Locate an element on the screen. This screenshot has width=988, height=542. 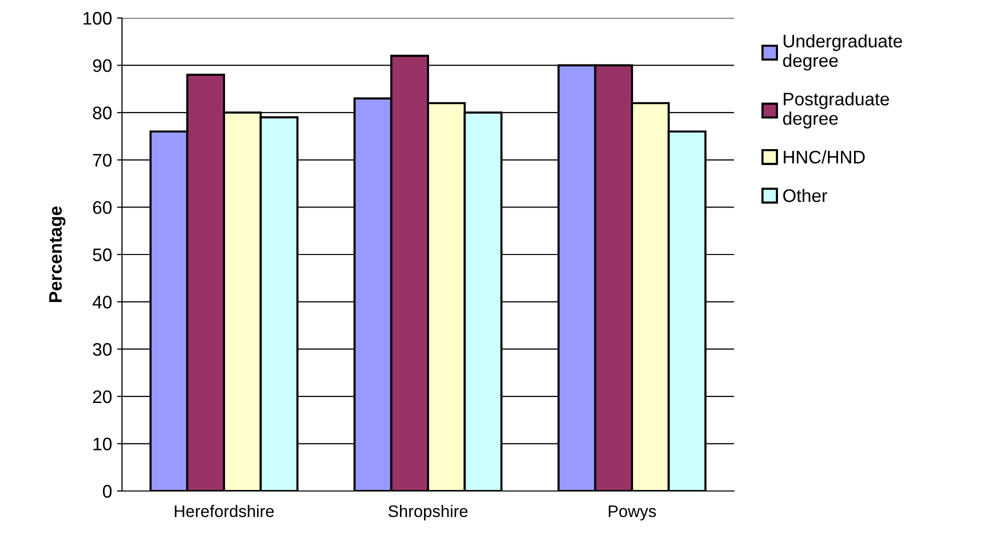
y-tick-label: 80 is located at coordinates (102, 113).